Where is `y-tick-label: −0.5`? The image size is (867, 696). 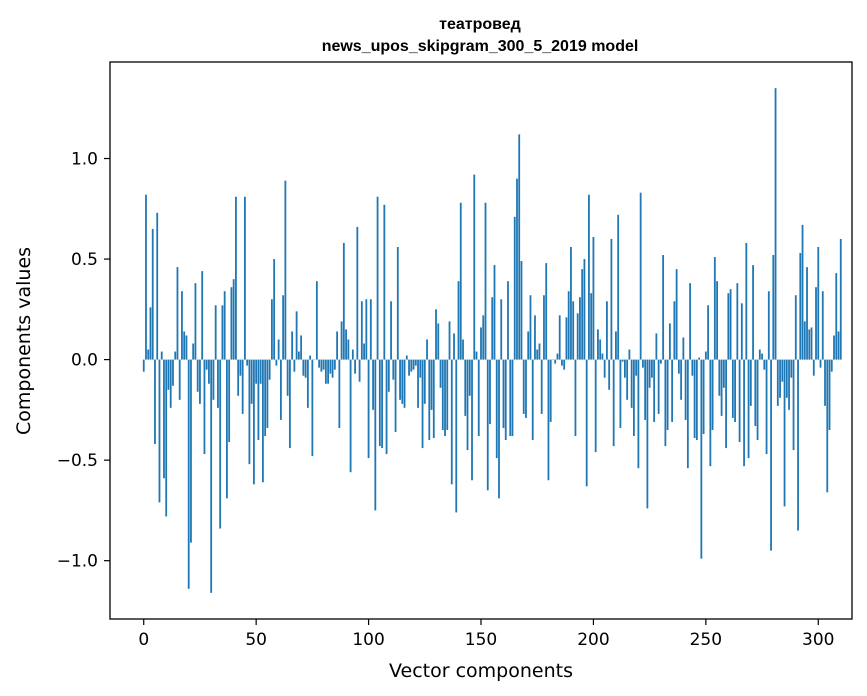 y-tick-label: −0.5 is located at coordinates (77, 461).